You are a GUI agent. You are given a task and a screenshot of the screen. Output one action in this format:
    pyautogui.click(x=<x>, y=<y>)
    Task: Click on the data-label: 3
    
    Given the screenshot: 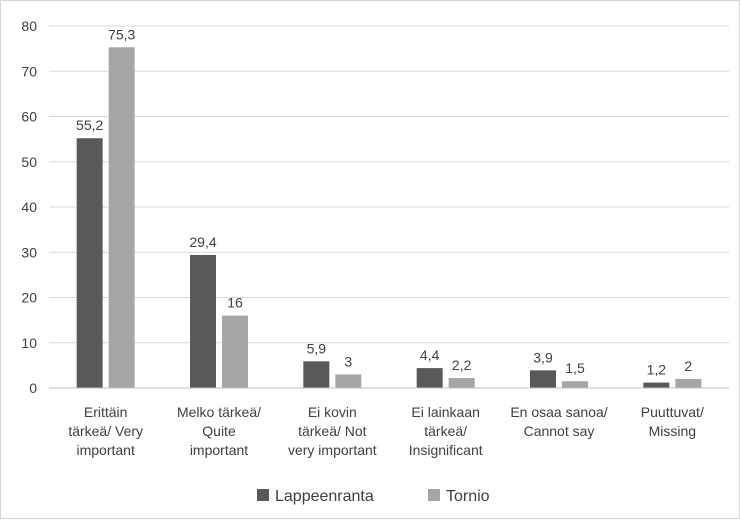 What is the action you would take?
    pyautogui.click(x=348, y=361)
    